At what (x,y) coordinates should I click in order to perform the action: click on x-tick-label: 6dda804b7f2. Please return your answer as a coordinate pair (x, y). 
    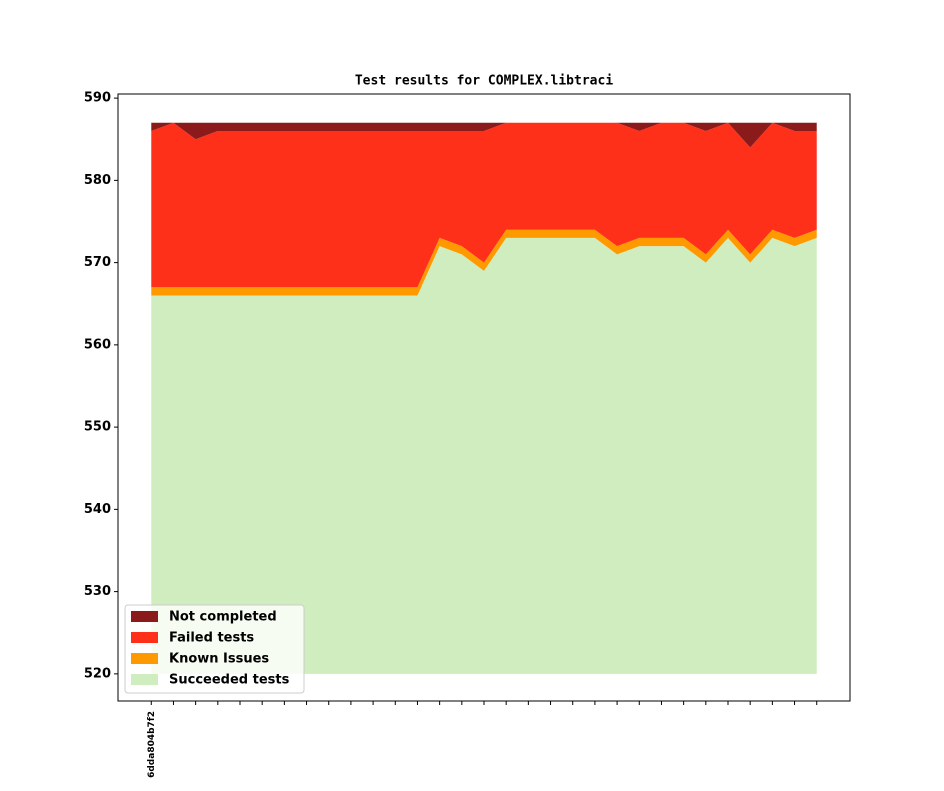
    Looking at the image, I should click on (152, 744).